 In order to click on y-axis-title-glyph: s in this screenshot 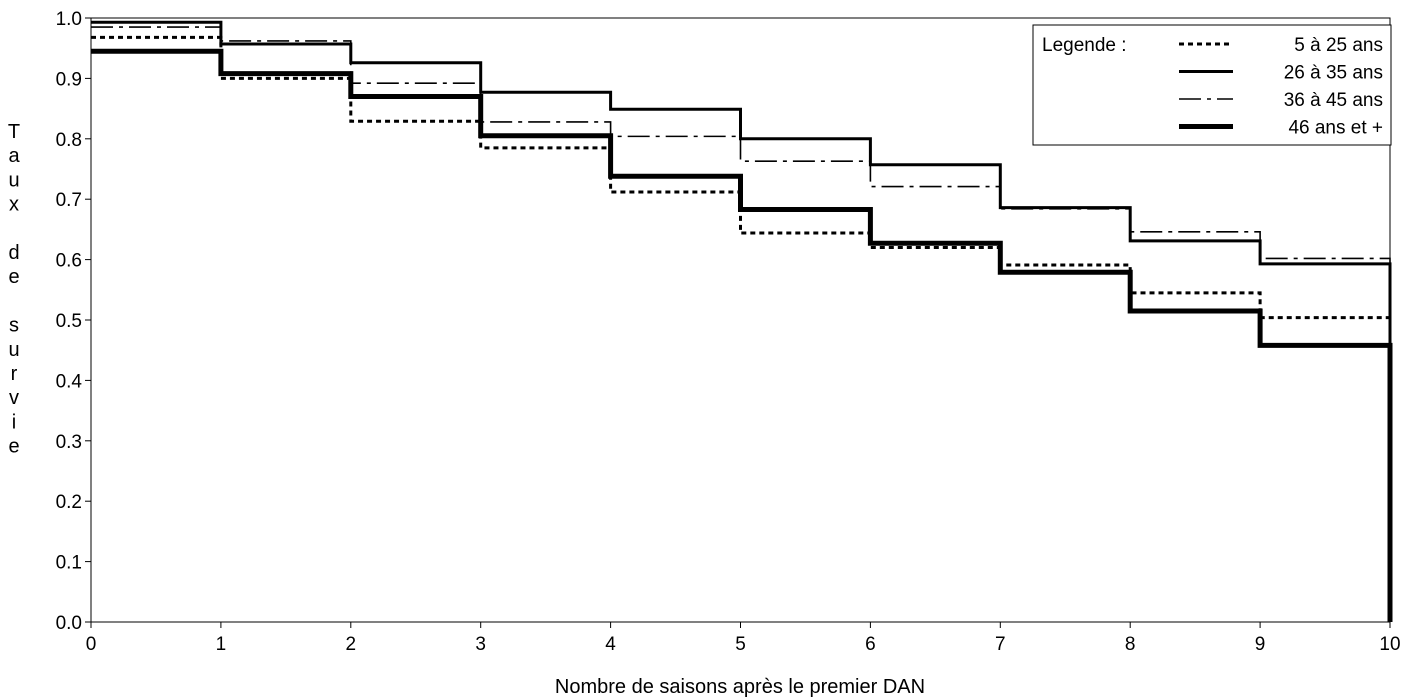, I will do `click(14, 326)`.